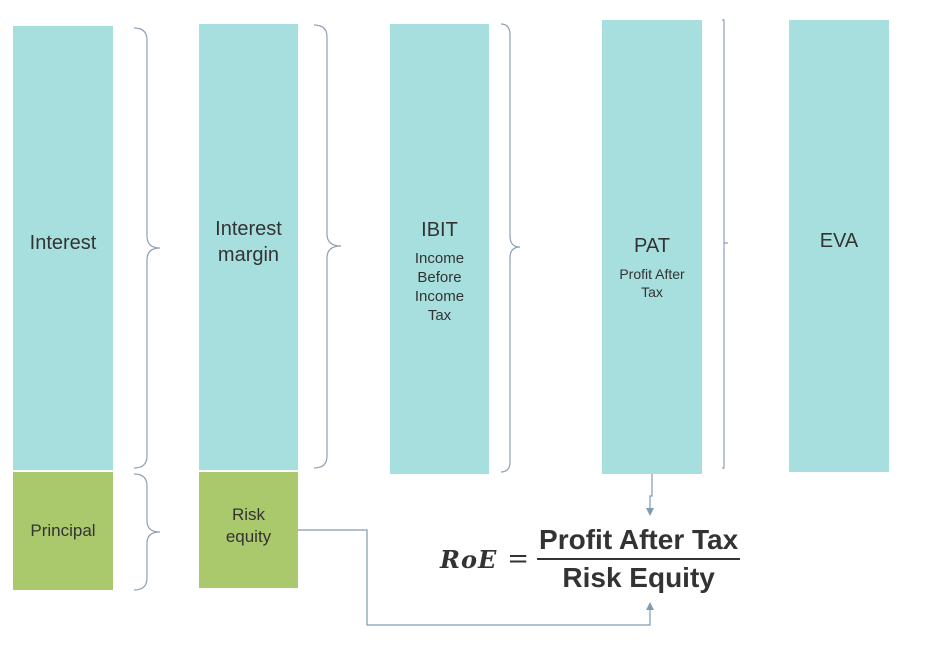 The image size is (936, 646). I want to click on formula-fraction: Profit After Tax Risk Equity, so click(639, 559).